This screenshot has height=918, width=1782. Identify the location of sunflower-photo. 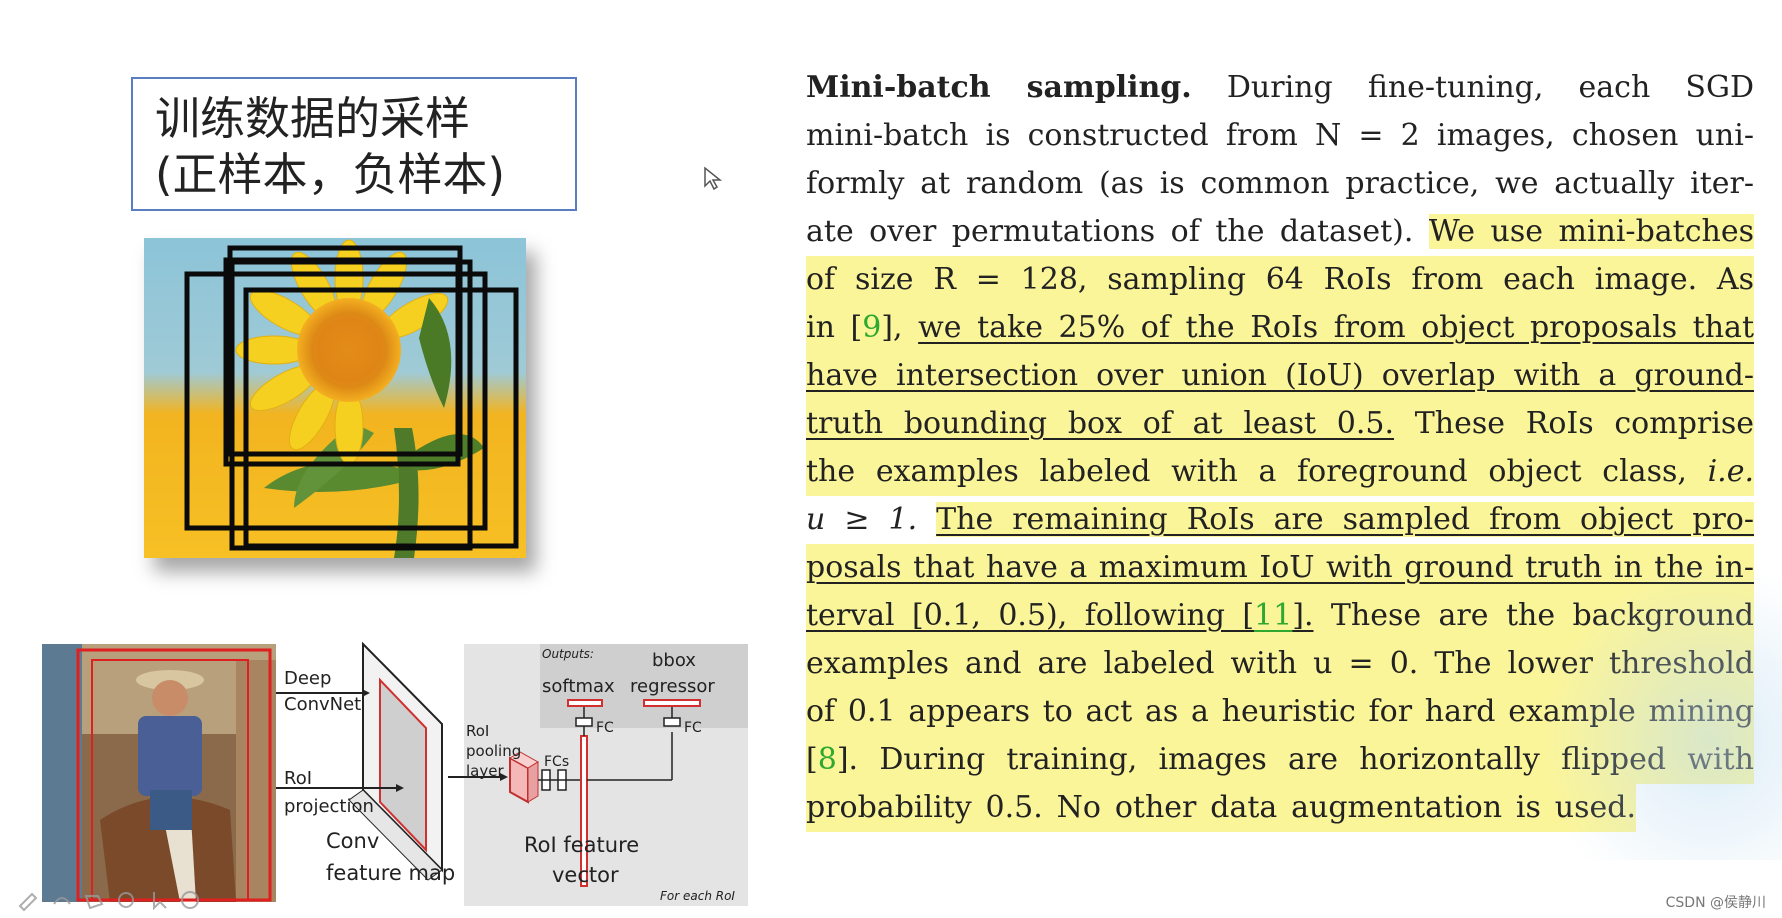
(335, 398).